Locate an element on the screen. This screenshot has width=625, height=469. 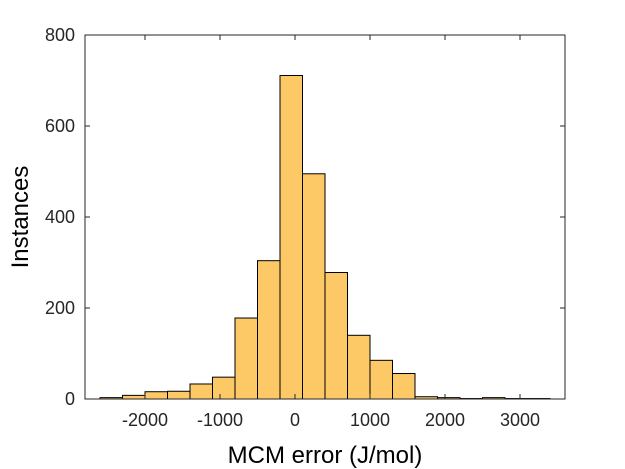
x-tick-label-0: -2000 is located at coordinates (145, 420).